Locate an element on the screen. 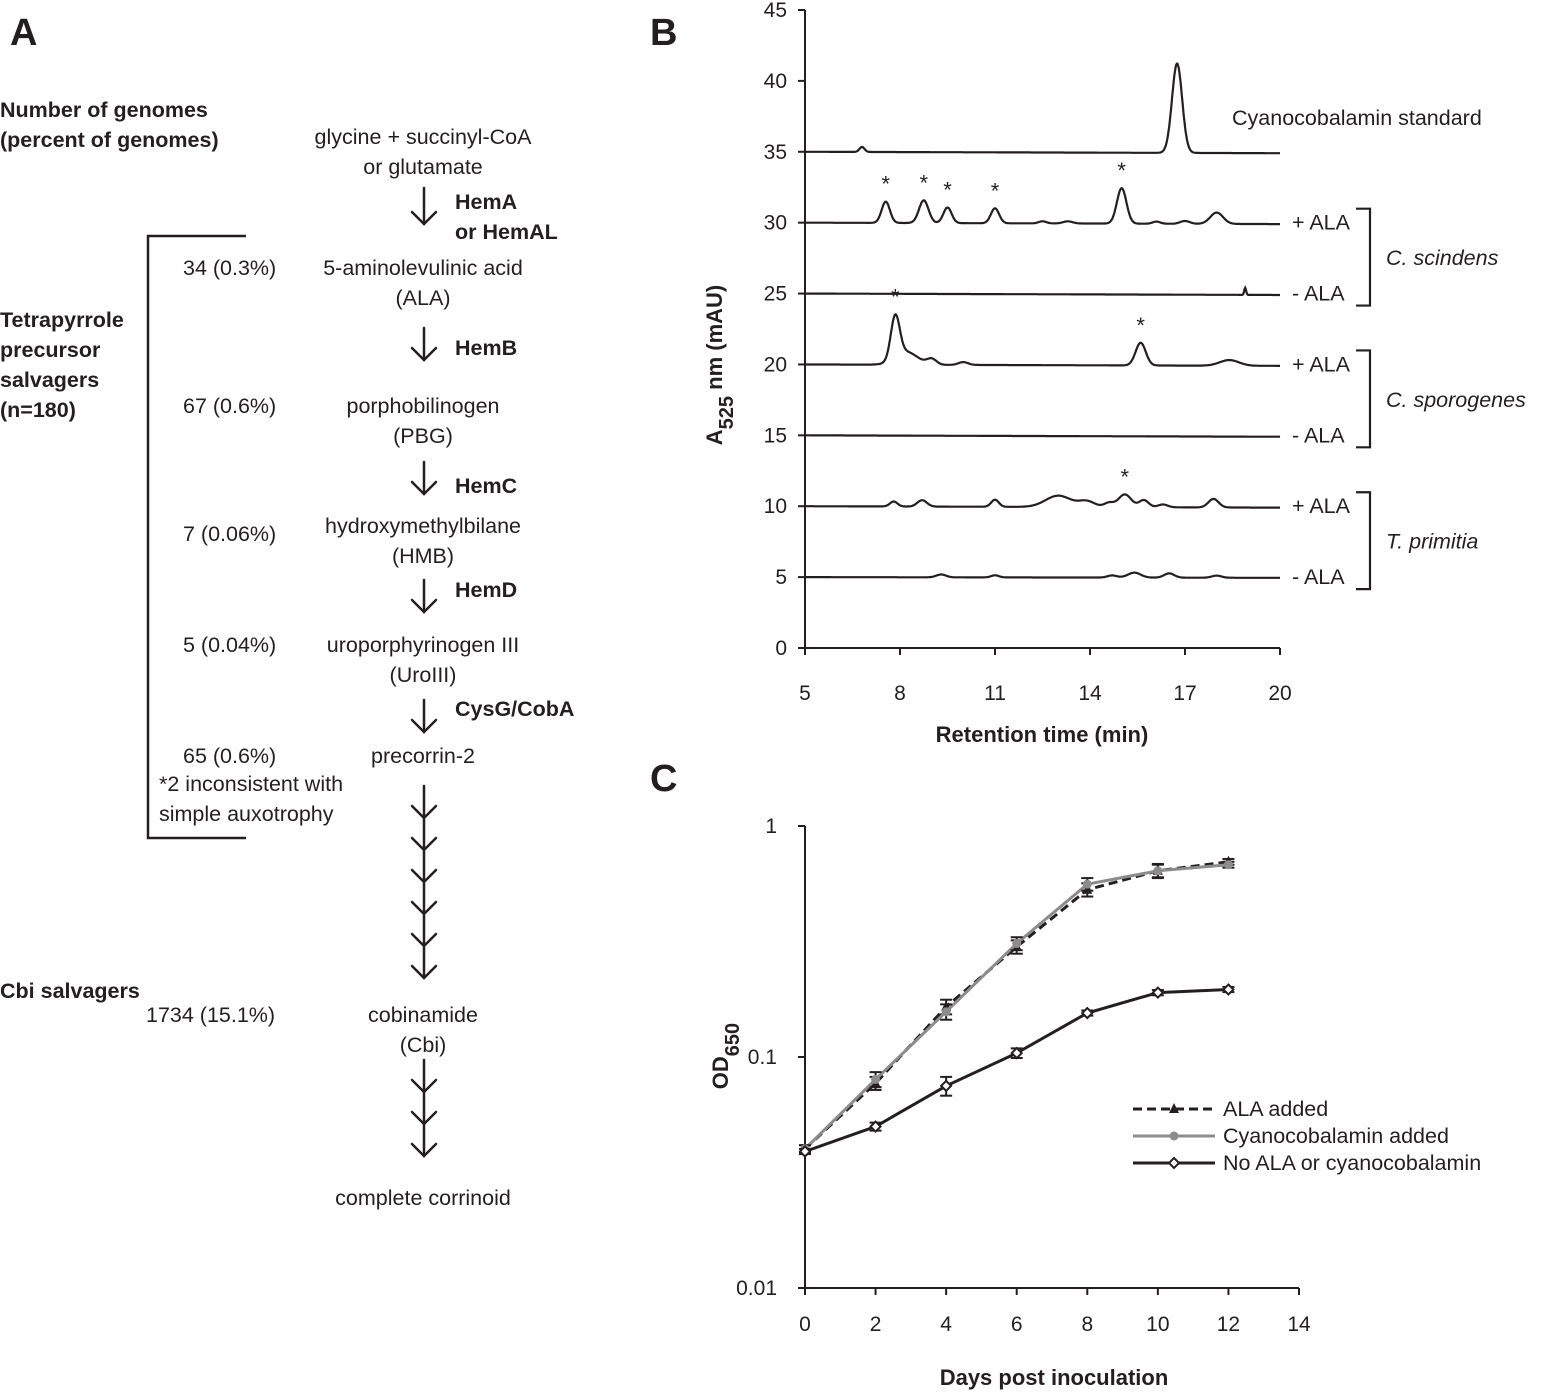  chart-b-ytick-label: 0 is located at coordinates (781, 648).